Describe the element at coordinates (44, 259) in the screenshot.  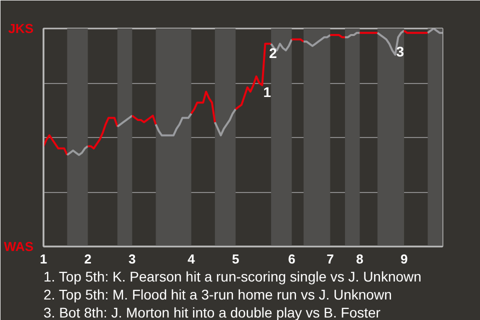
I see `x-tick-label: 1` at that location.